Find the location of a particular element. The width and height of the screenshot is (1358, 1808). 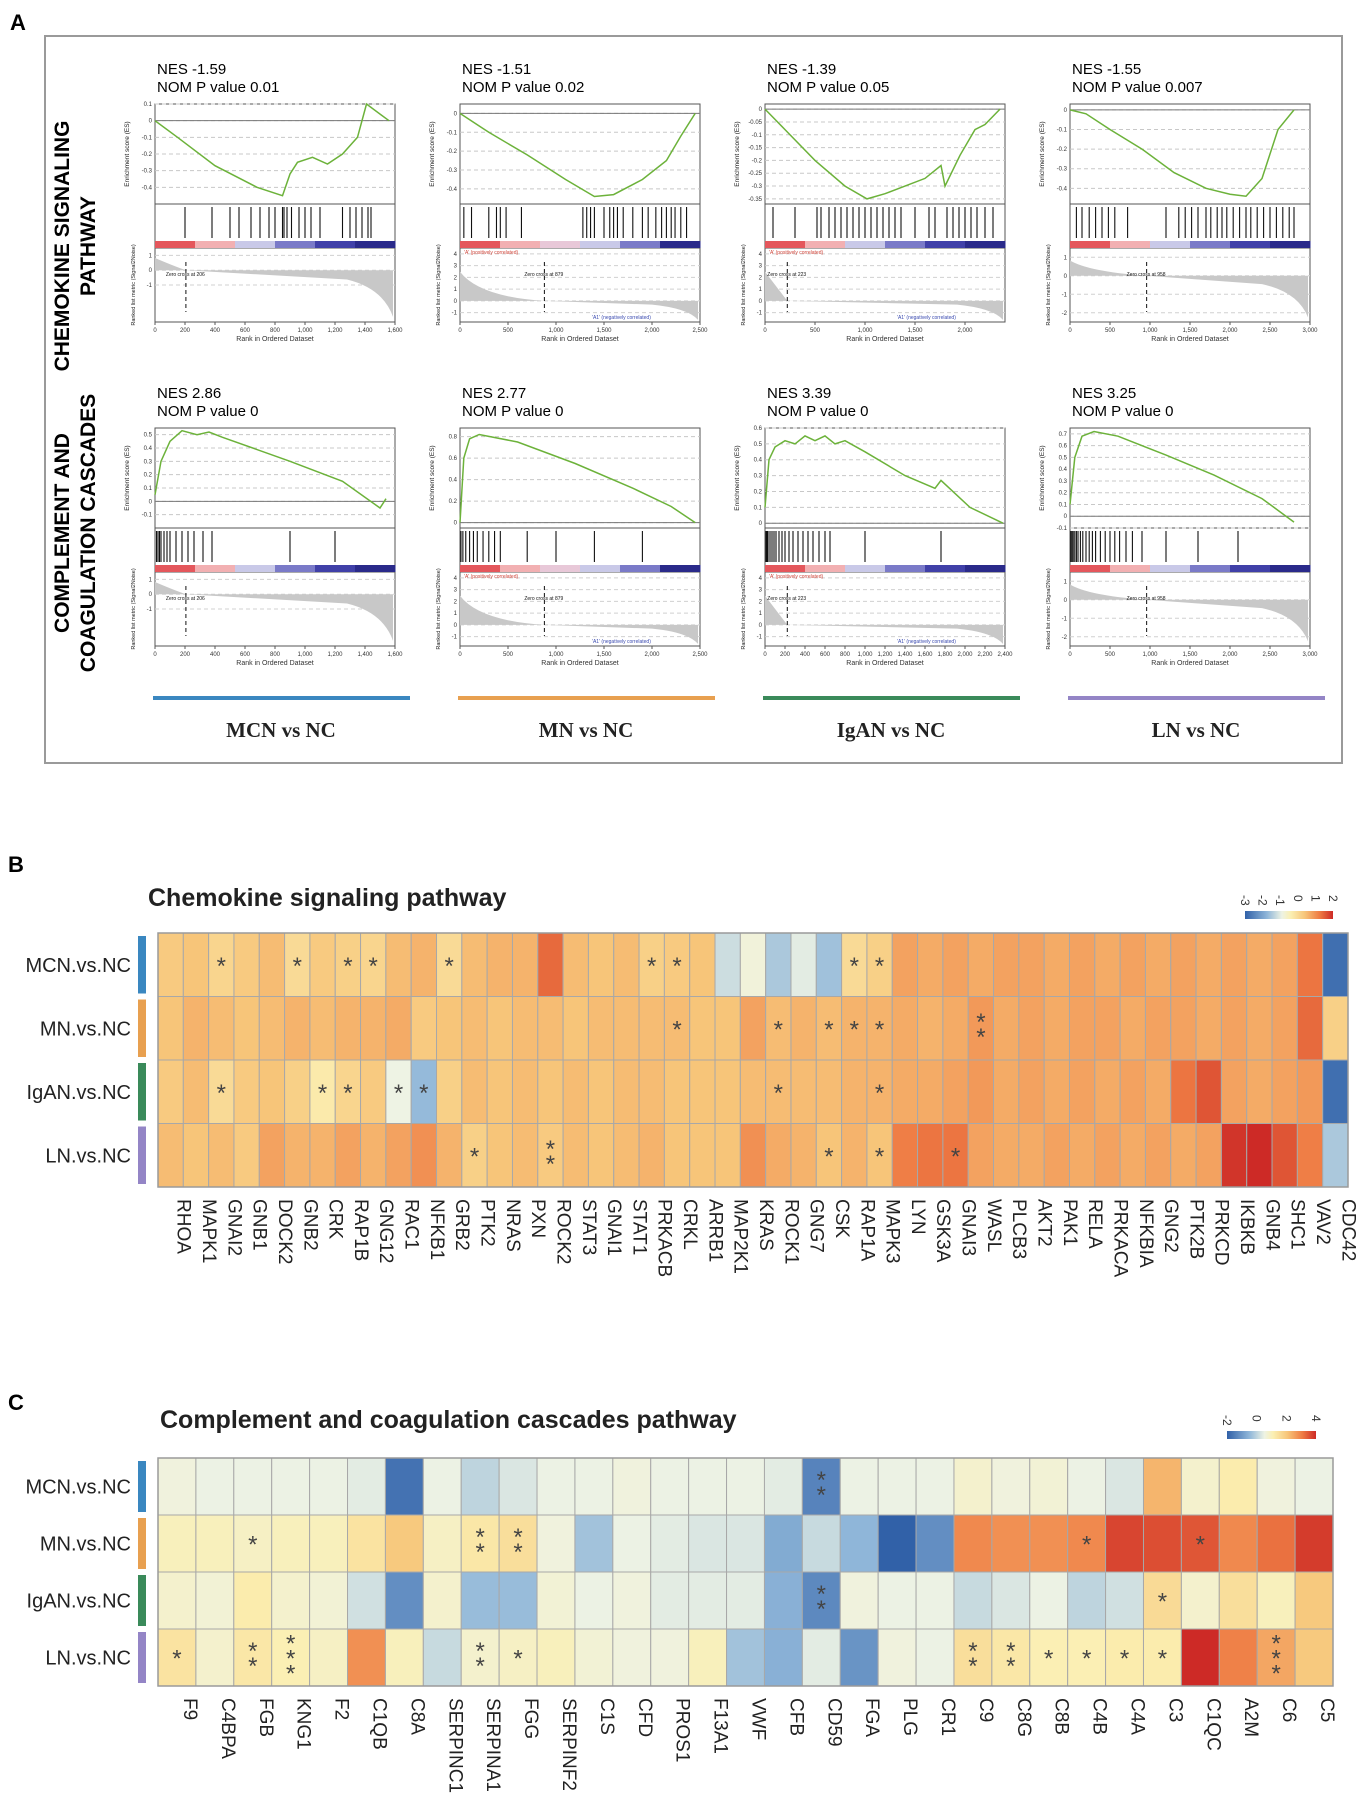

column-label: GNAI2 is located at coordinates (233, 1227).